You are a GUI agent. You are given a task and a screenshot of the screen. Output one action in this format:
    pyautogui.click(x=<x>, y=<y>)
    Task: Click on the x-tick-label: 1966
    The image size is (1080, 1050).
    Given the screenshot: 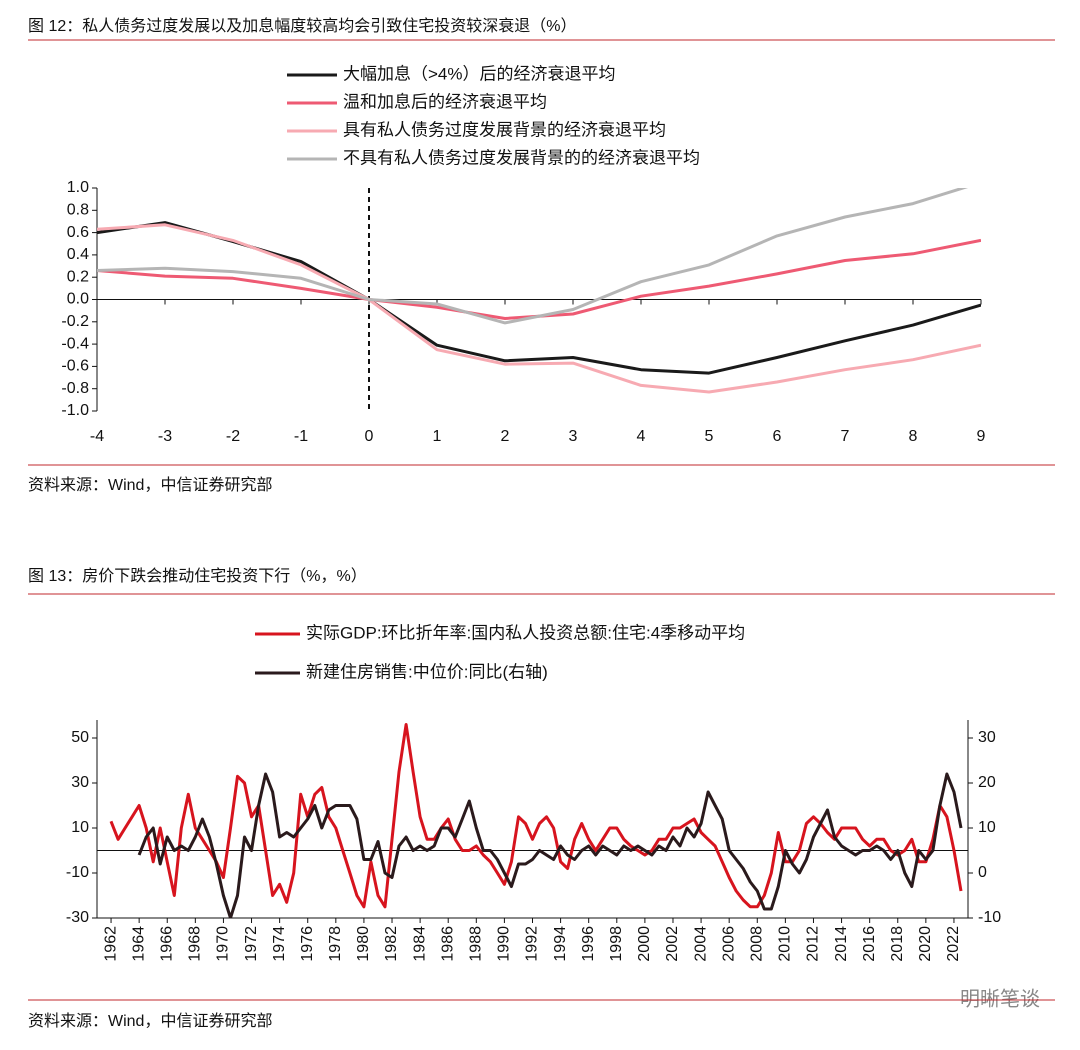 What is the action you would take?
    pyautogui.click(x=166, y=944)
    